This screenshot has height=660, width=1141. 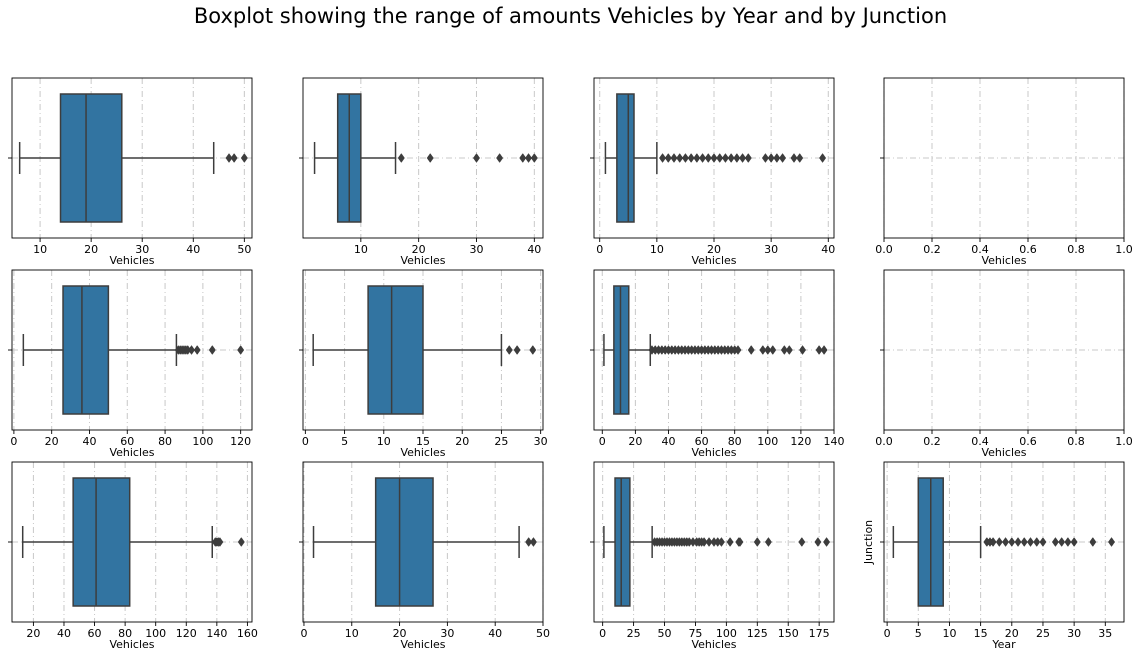 What do you see at coordinates (665, 633) in the screenshot?
I see `x-tick-label: 50` at bounding box center [665, 633].